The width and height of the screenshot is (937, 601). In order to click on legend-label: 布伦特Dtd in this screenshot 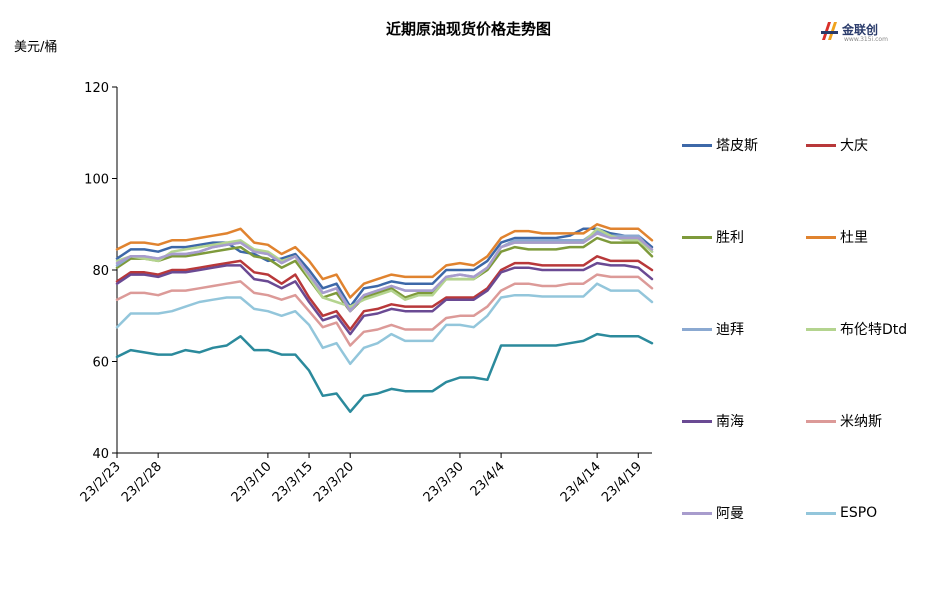, I will do `click(874, 330)`.